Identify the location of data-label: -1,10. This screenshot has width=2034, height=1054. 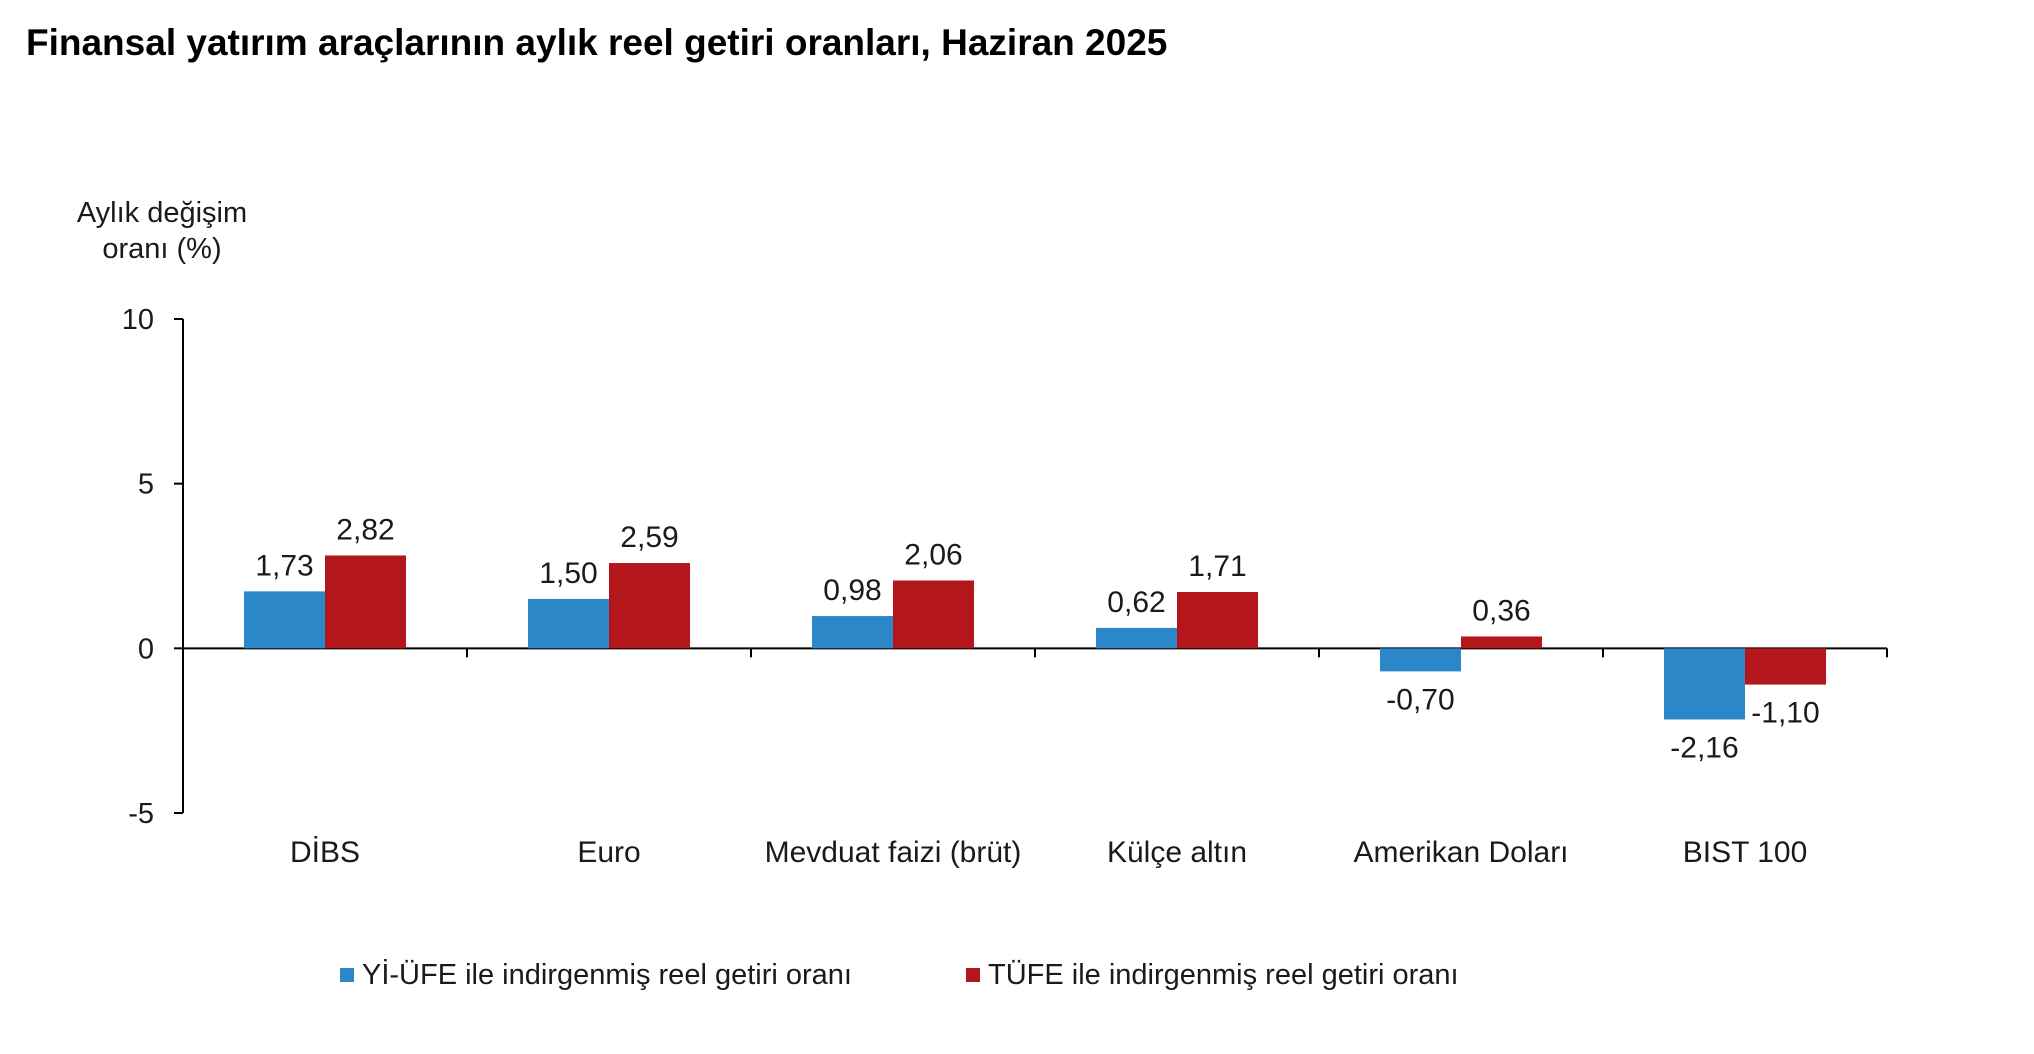
(1785, 713).